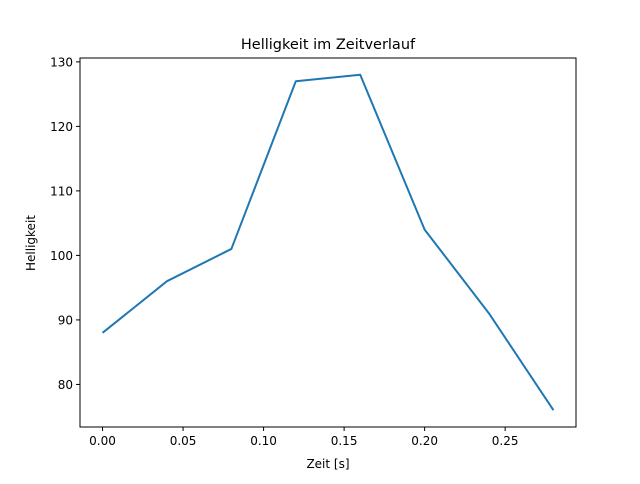 This screenshot has width=640, height=484. What do you see at coordinates (424, 441) in the screenshot?
I see `x-tick-label: 0.20` at bounding box center [424, 441].